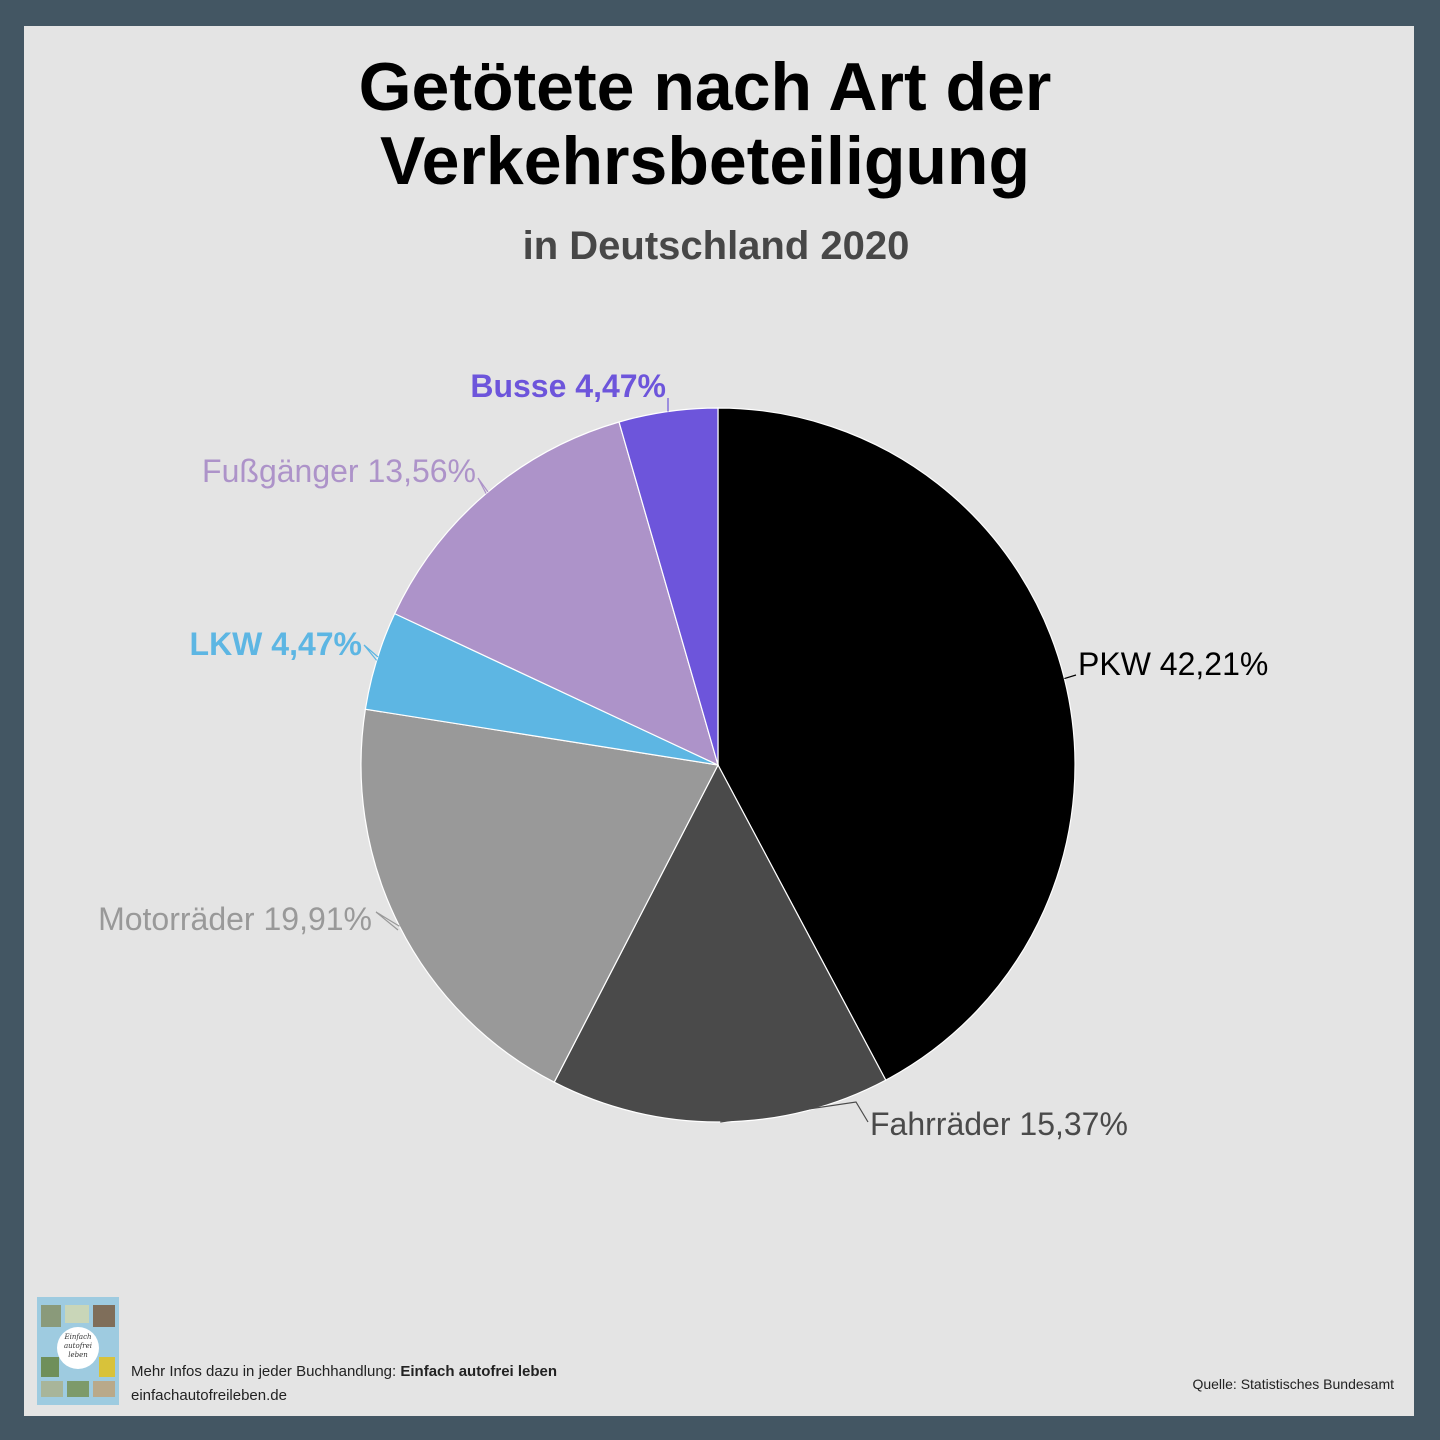 The width and height of the screenshot is (1440, 1440). I want to click on book-cover-title: Einfach autofrei leben, so click(78, 1348).